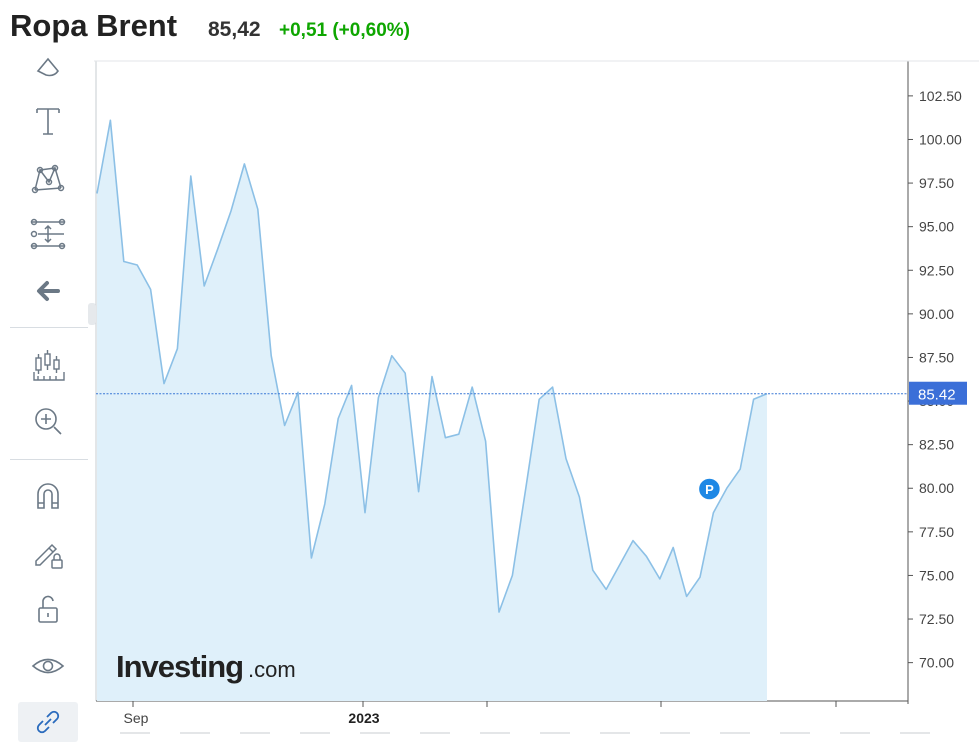 The width and height of the screenshot is (979, 742). What do you see at coordinates (936, 532) in the screenshot?
I see `y-tick-label: 77.50` at bounding box center [936, 532].